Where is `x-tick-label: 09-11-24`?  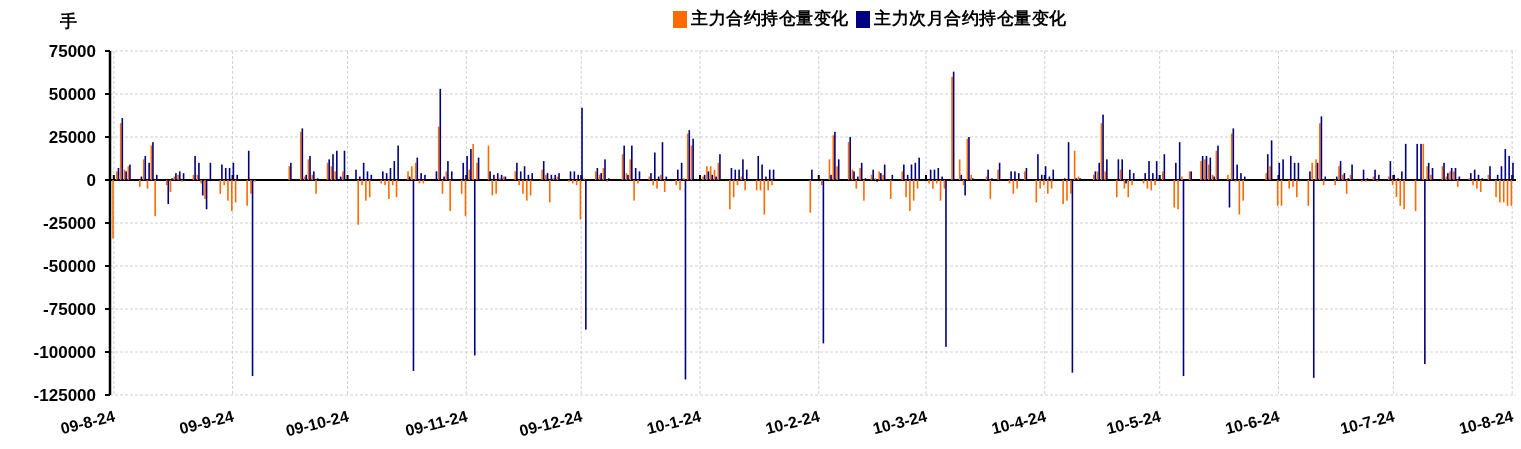 x-tick-label: 09-11-24 is located at coordinates (436, 423).